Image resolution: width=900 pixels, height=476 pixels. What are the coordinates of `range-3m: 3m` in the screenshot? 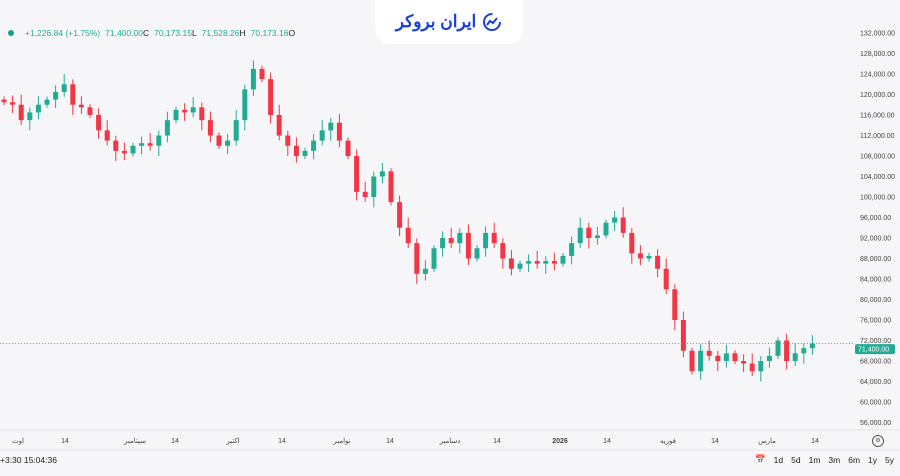 It's located at (834, 459).